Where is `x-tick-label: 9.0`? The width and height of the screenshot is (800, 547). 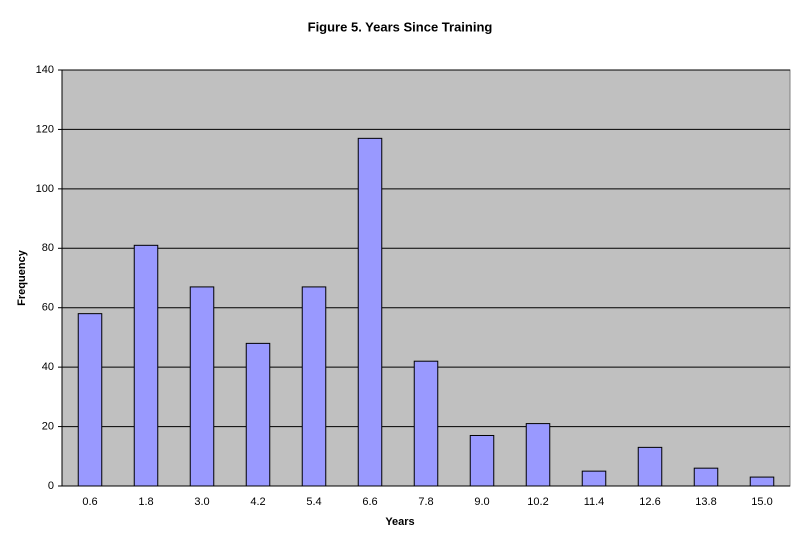 x-tick-label: 9.0 is located at coordinates (481, 502).